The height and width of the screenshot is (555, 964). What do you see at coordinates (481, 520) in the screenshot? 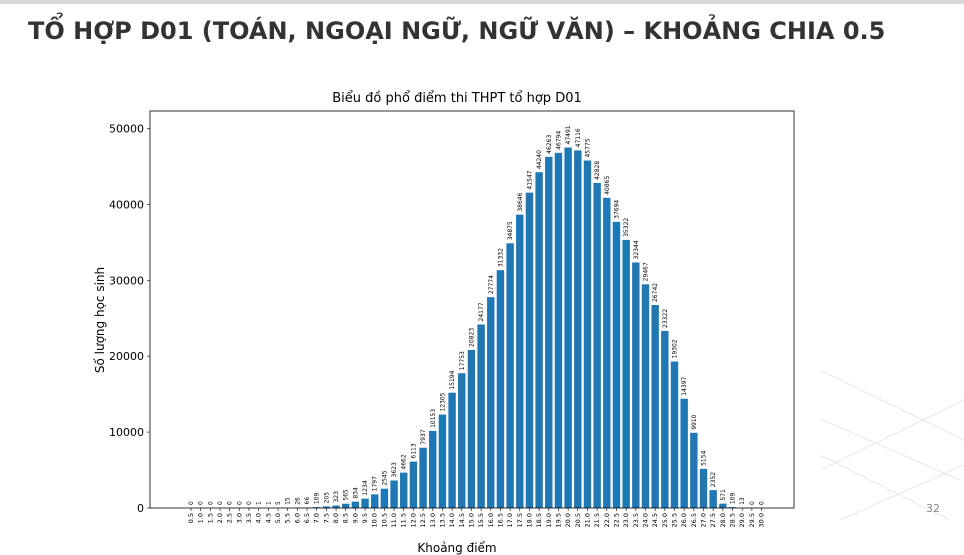
I see `x-tick-label: 15.5` at bounding box center [481, 520].